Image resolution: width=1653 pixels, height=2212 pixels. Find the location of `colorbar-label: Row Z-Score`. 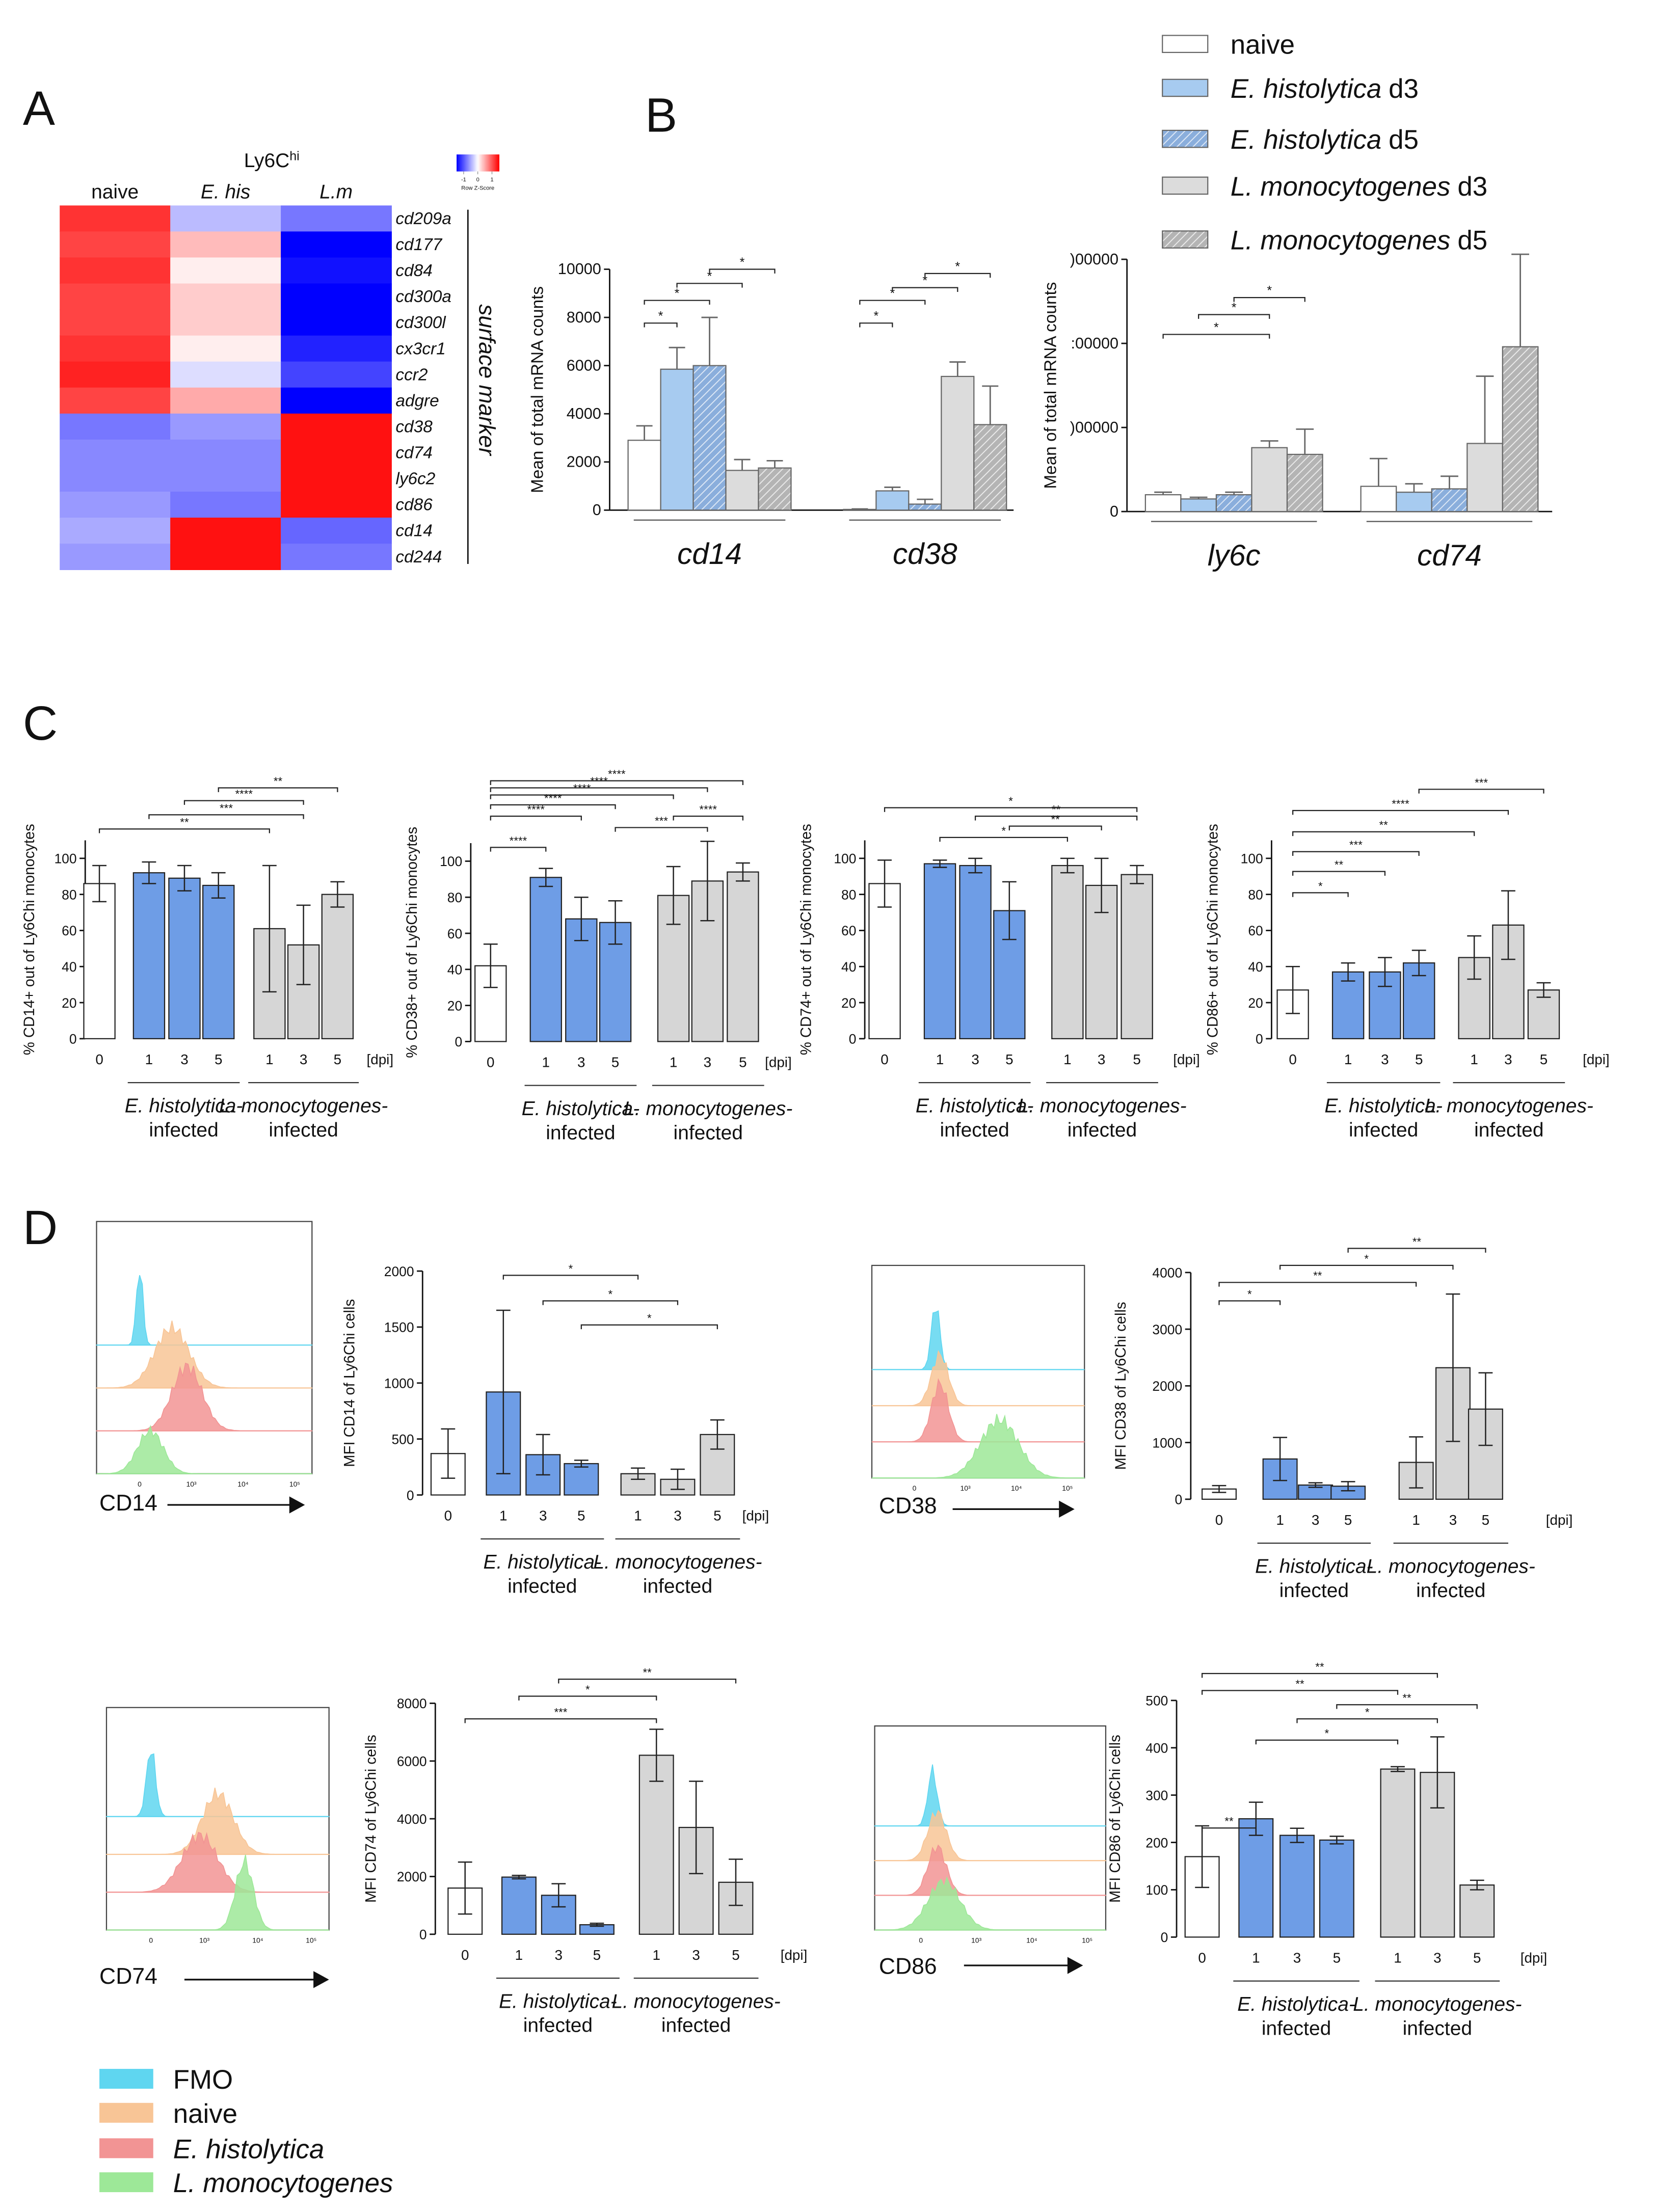

colorbar-label: Row Z-Score is located at coordinates (477, 188).